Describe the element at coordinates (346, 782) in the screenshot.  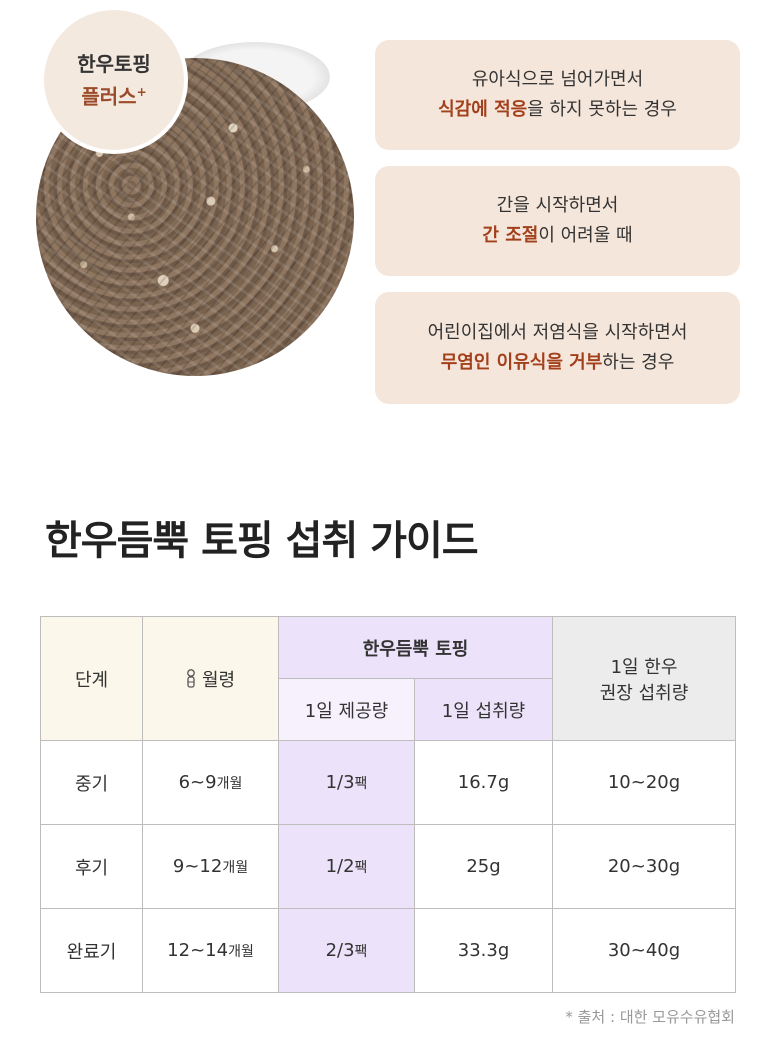
I see `cell-serving: 1/3팩` at that location.